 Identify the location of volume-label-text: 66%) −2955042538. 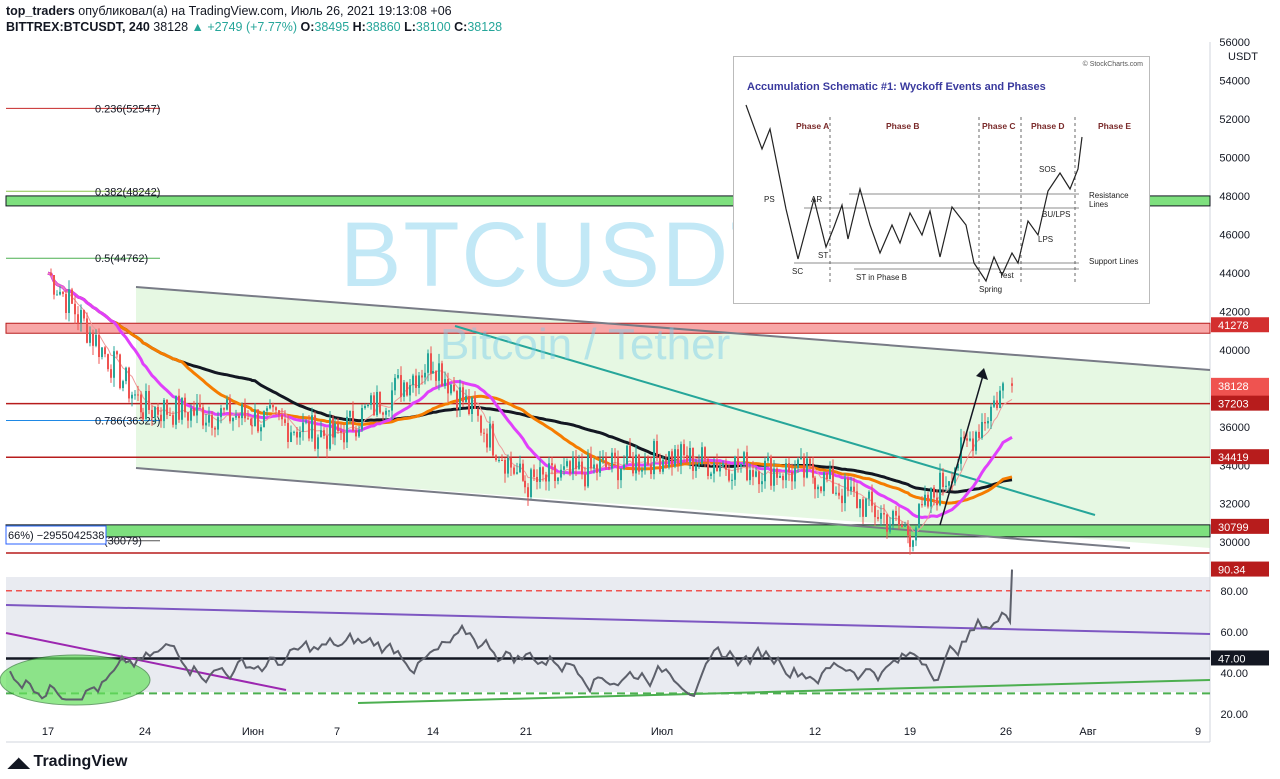
(56, 536).